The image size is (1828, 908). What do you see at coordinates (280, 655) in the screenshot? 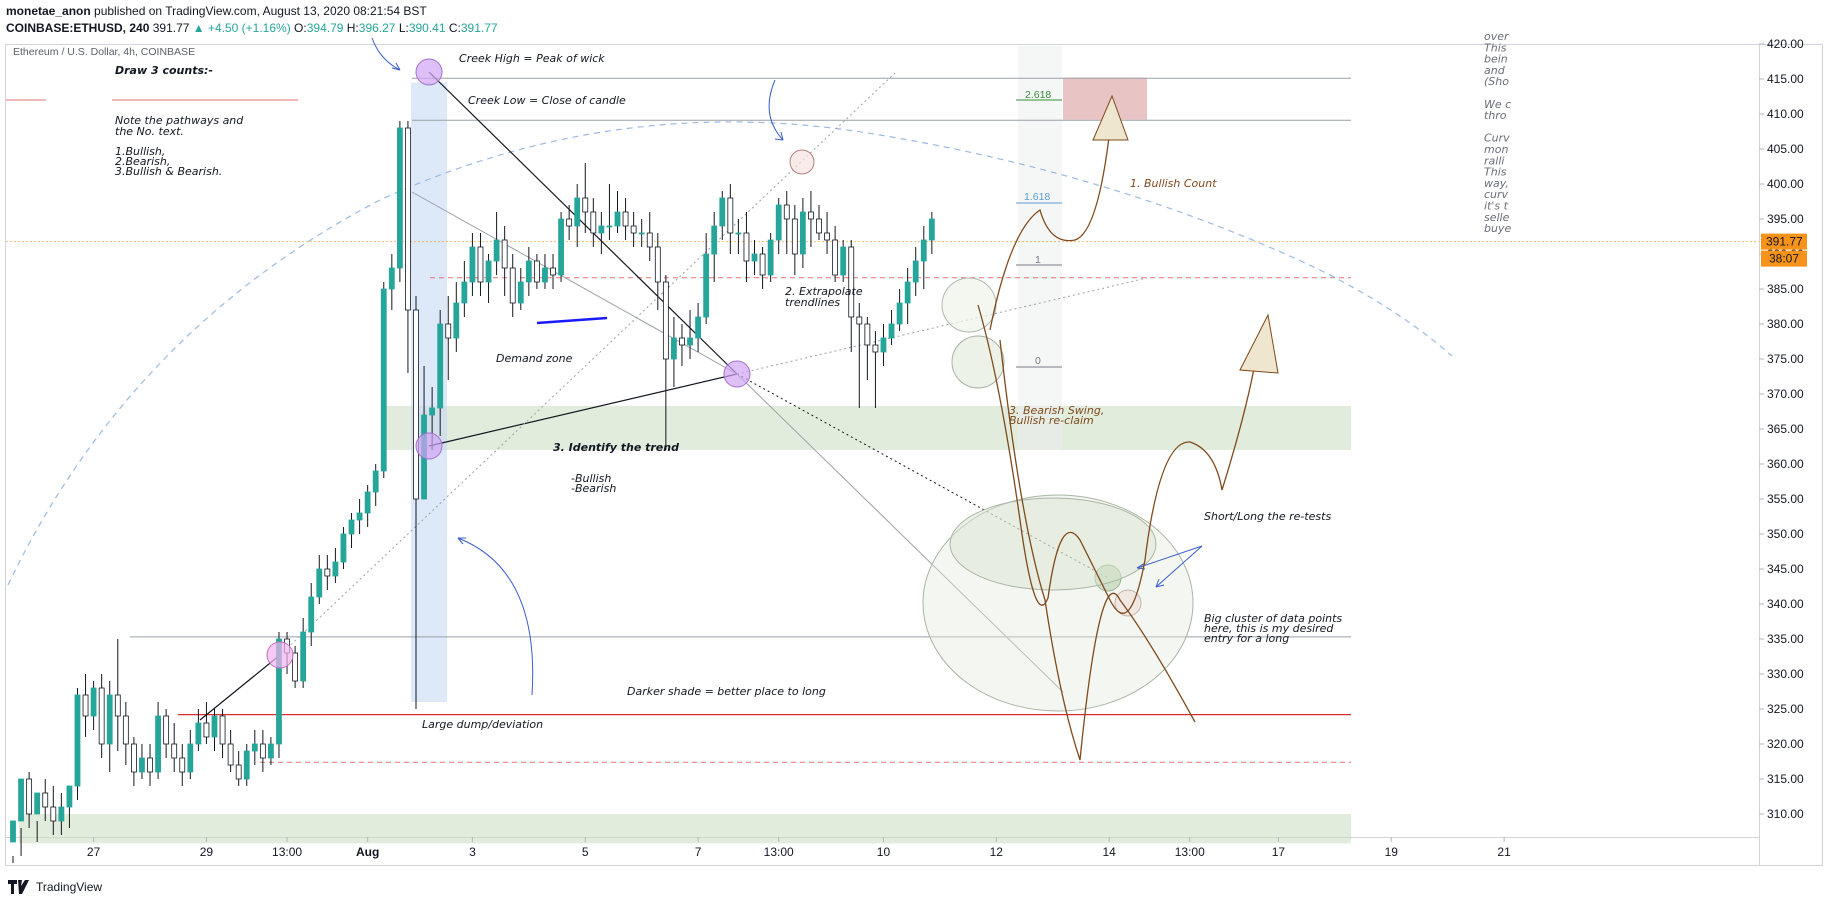
I see `origin-marker` at bounding box center [280, 655].